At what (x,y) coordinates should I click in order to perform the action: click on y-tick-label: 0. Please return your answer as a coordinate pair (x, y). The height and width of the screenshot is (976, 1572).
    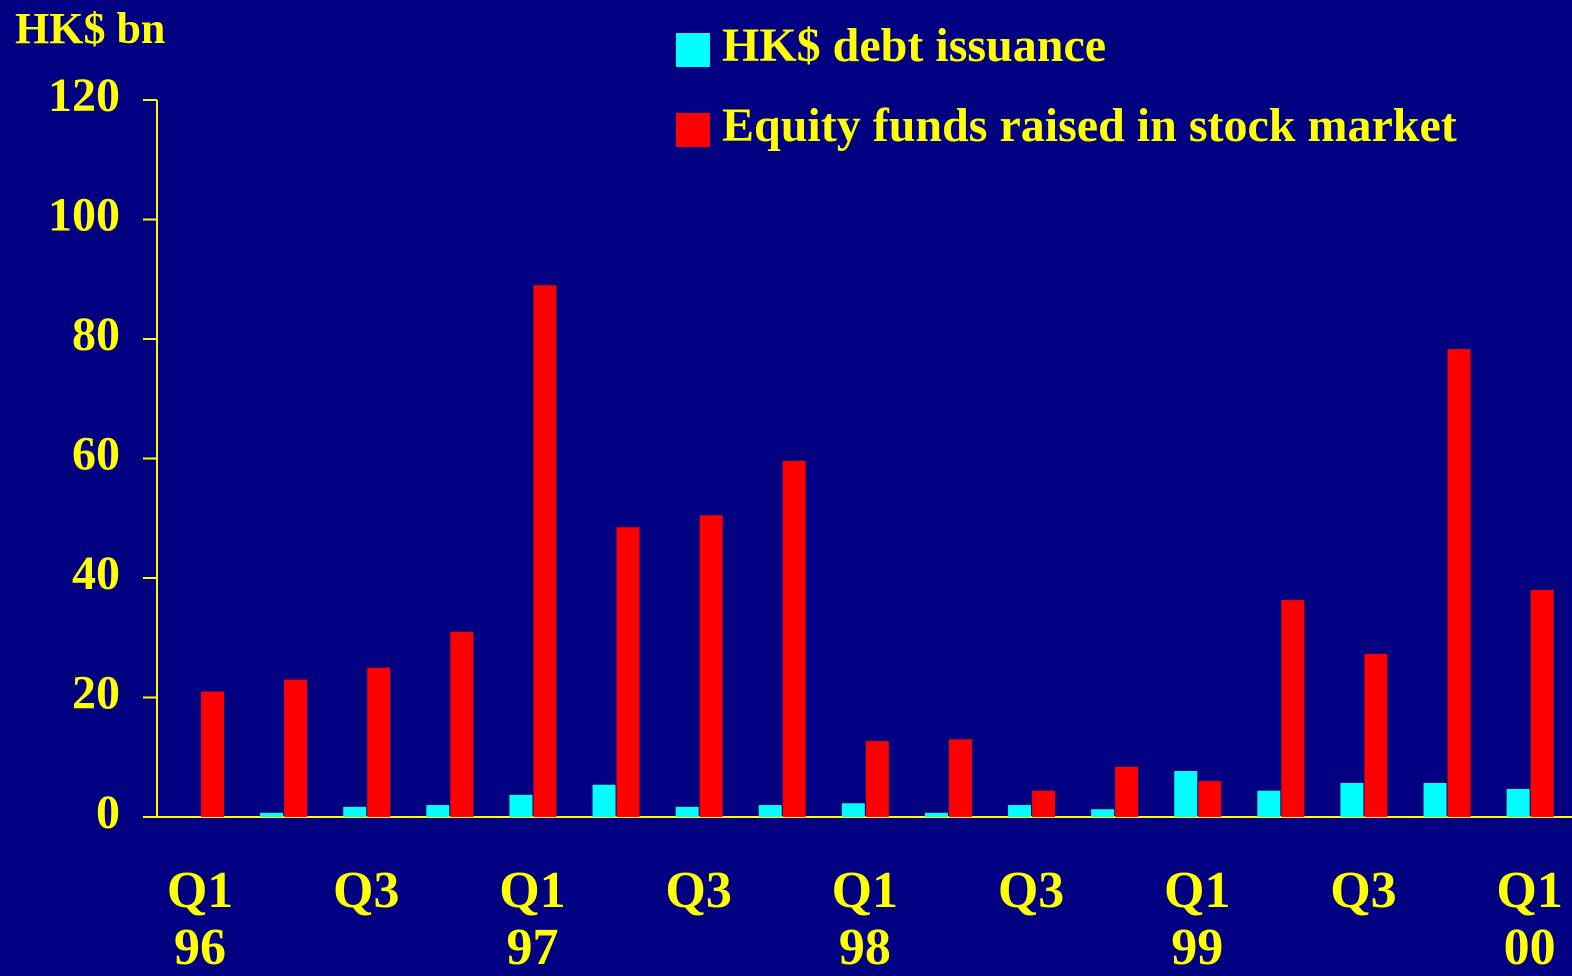
    Looking at the image, I should click on (108, 812).